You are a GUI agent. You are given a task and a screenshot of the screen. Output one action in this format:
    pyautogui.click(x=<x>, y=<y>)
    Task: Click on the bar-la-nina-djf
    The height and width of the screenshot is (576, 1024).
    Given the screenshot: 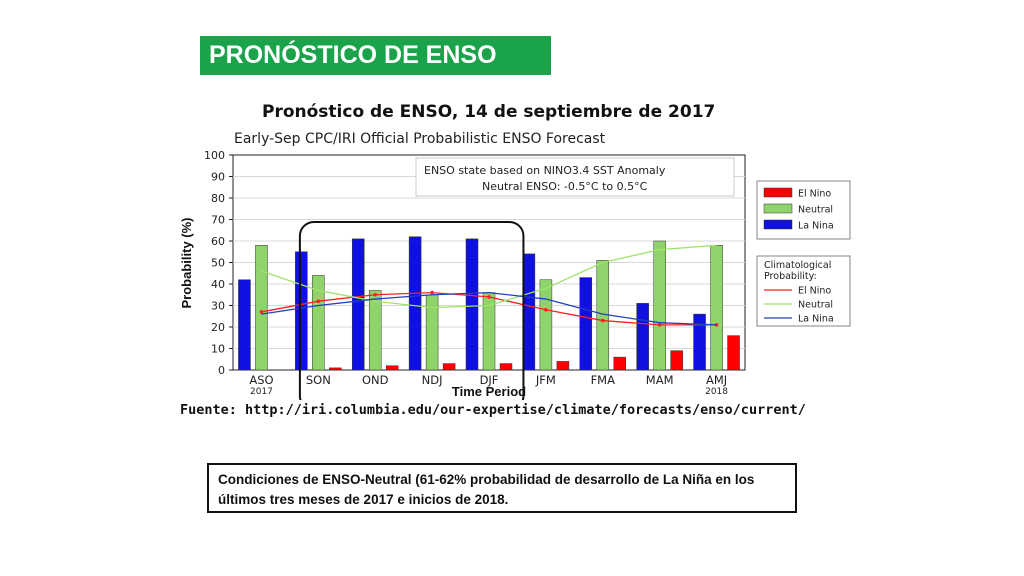 What is the action you would take?
    pyautogui.click(x=472, y=304)
    